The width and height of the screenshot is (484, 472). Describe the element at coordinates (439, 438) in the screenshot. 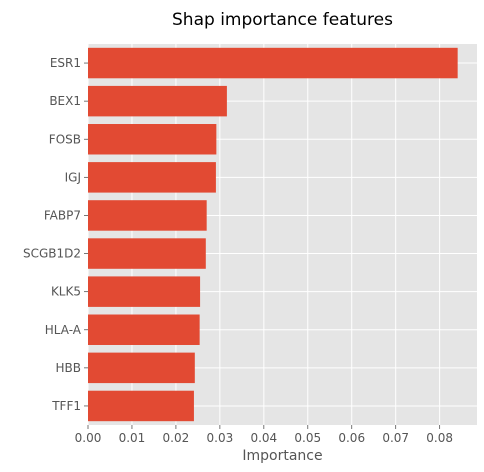

I see `x-tick-label: 0.08` at that location.